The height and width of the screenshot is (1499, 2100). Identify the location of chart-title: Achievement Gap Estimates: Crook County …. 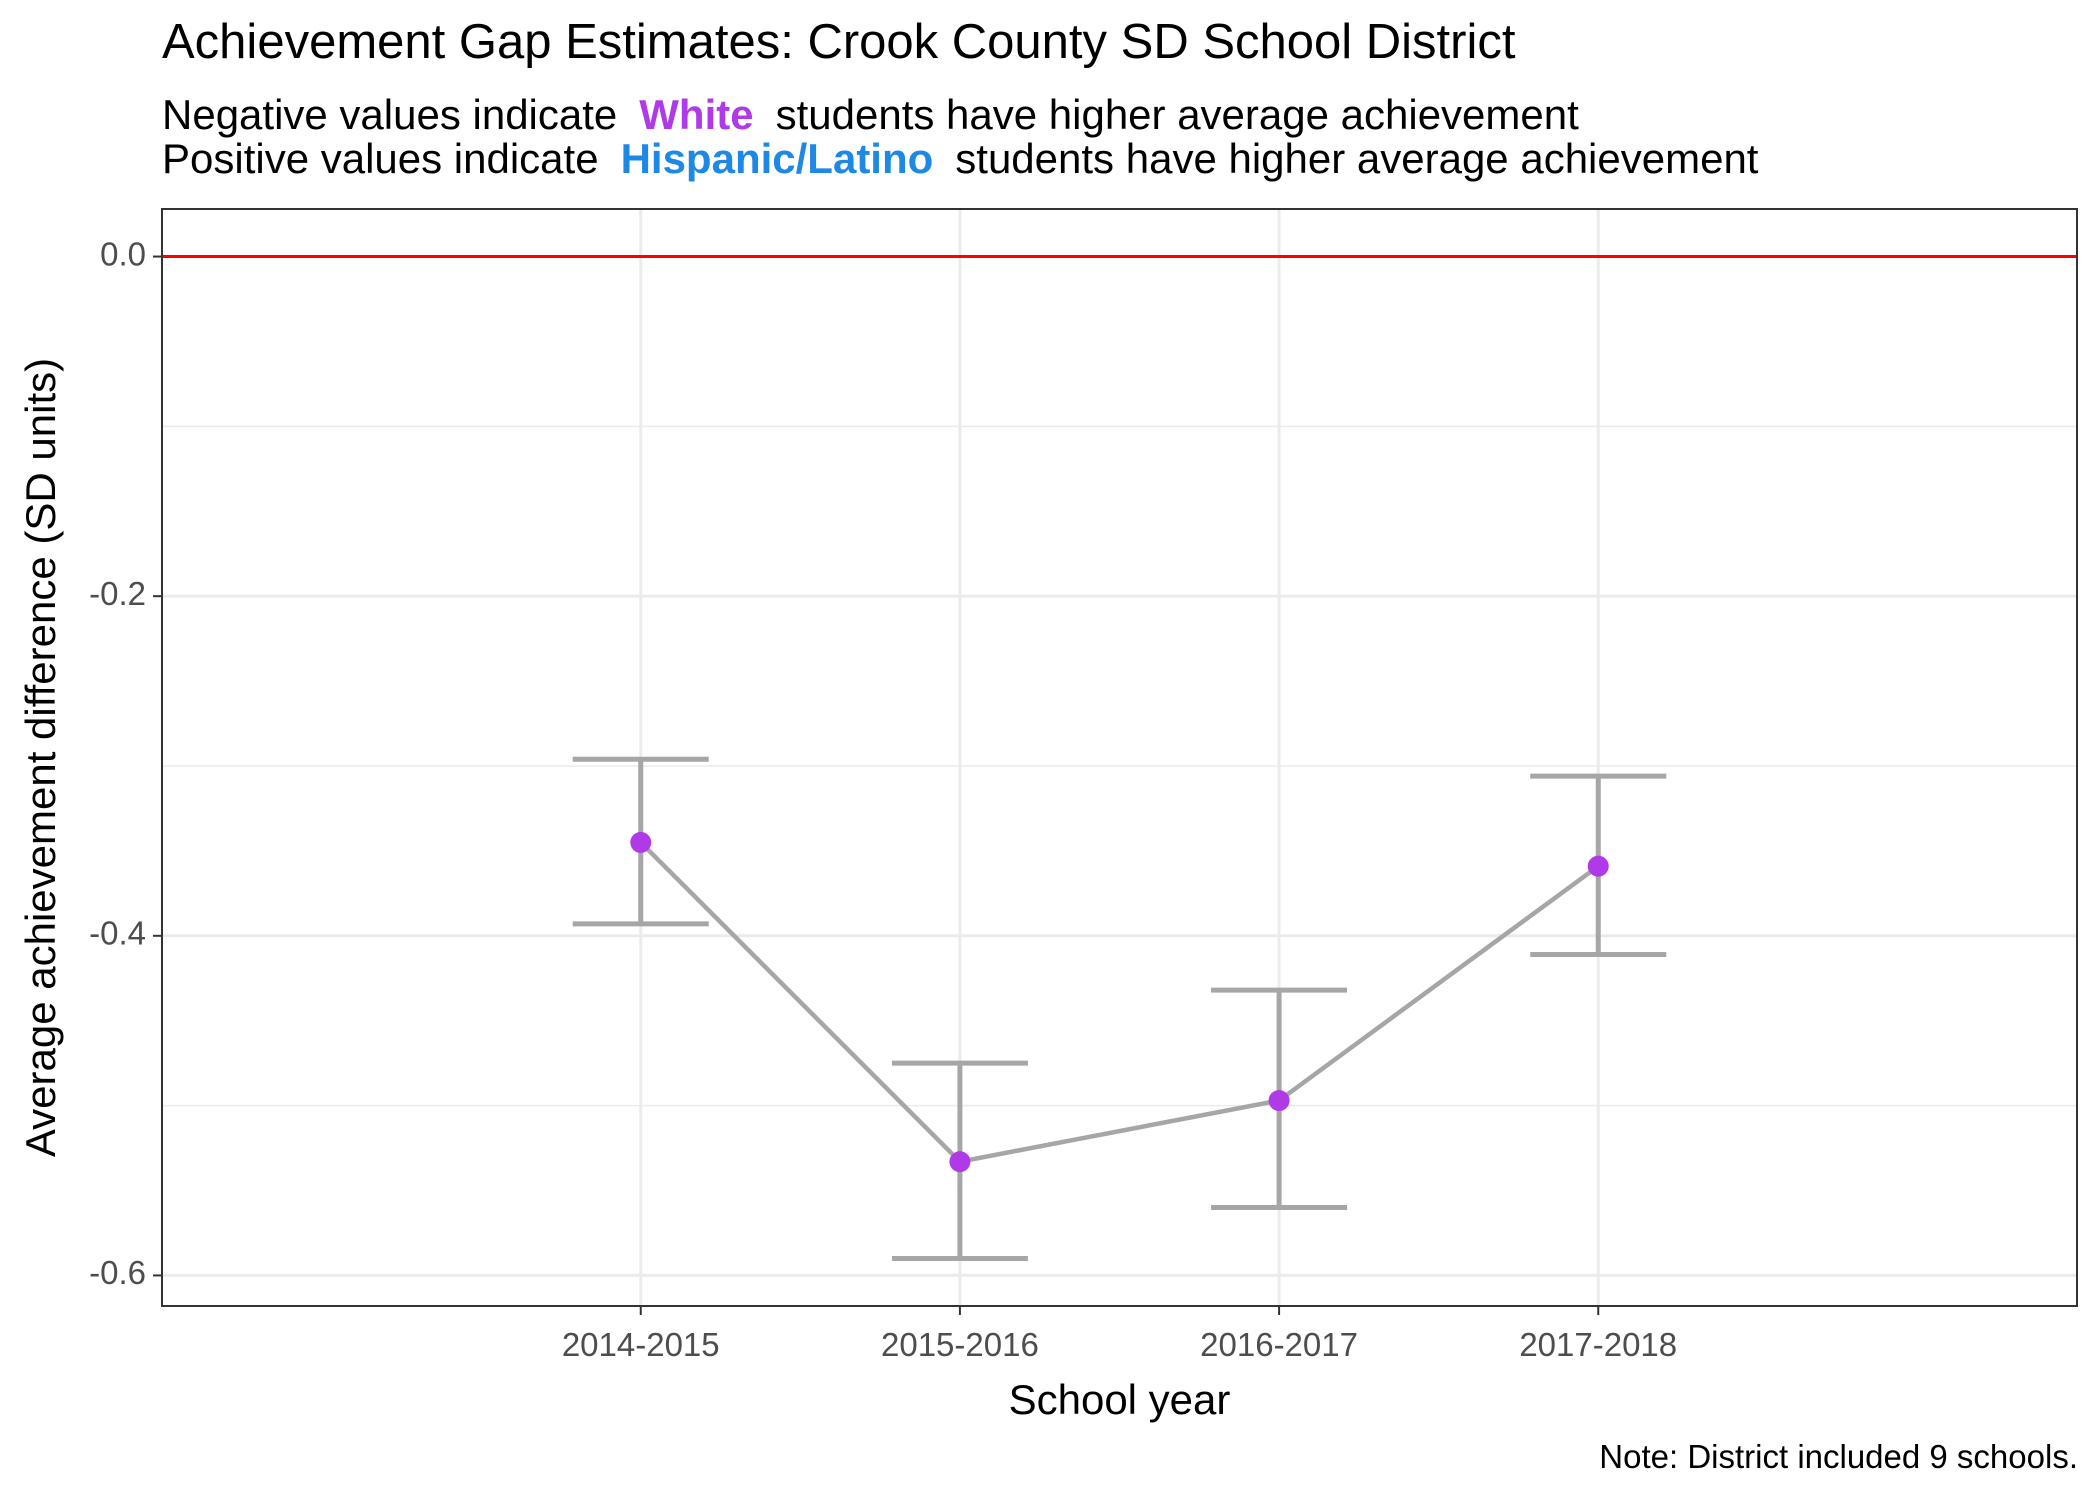
(839, 42).